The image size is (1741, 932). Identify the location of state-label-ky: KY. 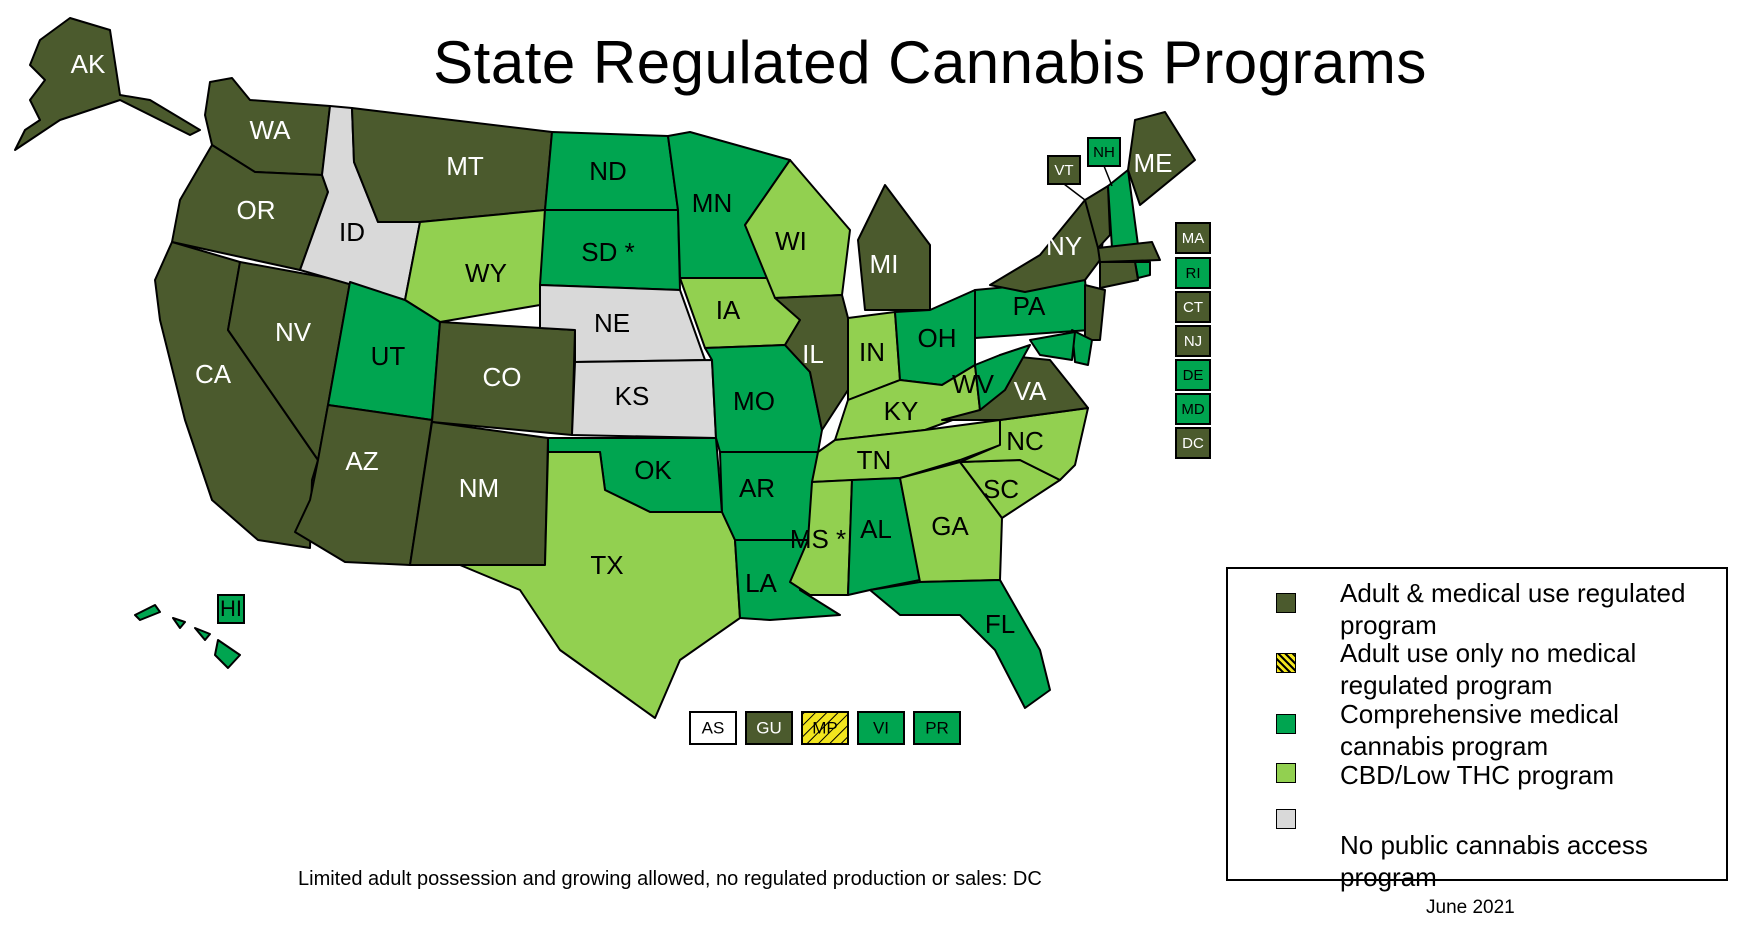
(901, 411).